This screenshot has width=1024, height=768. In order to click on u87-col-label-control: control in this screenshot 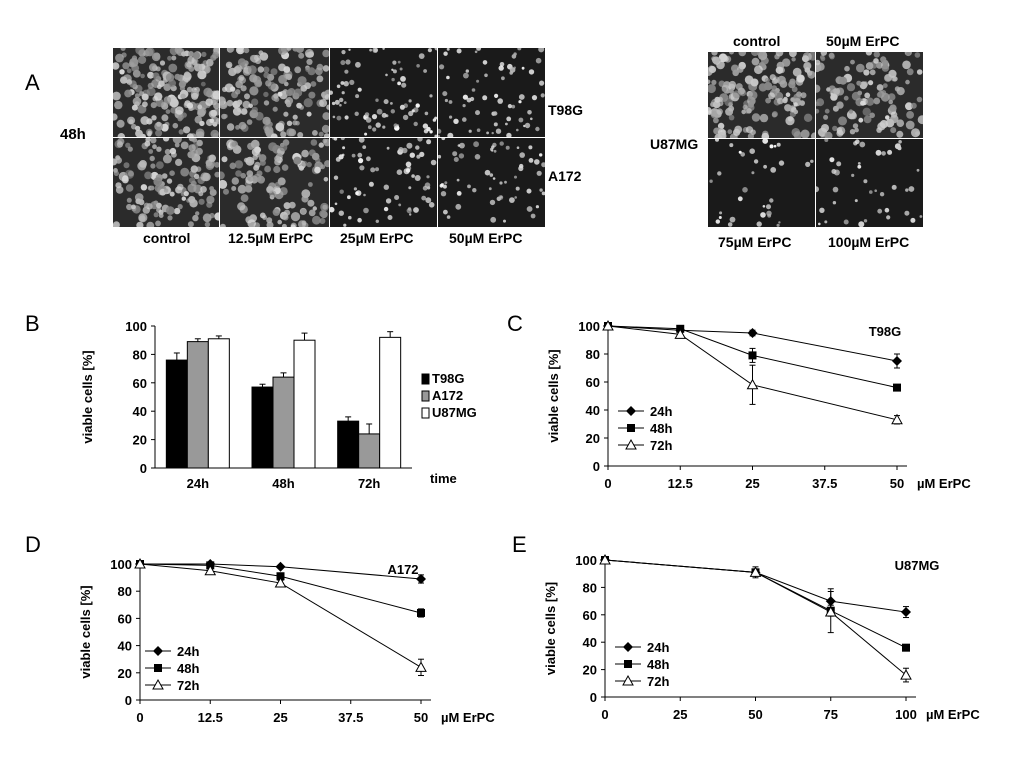, I will do `click(757, 41)`.